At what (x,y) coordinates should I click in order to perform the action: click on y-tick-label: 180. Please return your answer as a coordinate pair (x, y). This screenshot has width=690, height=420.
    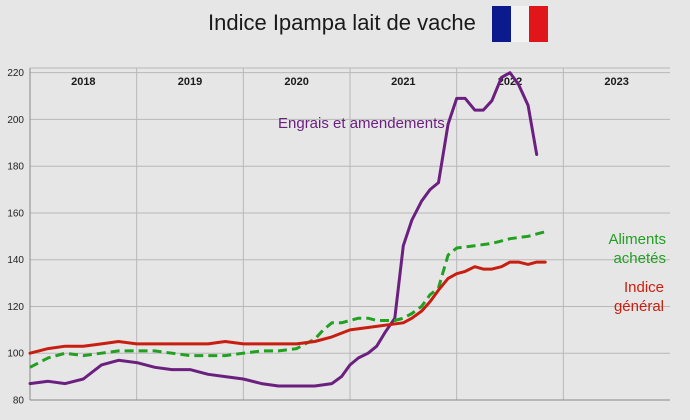
    Looking at the image, I should click on (15, 167).